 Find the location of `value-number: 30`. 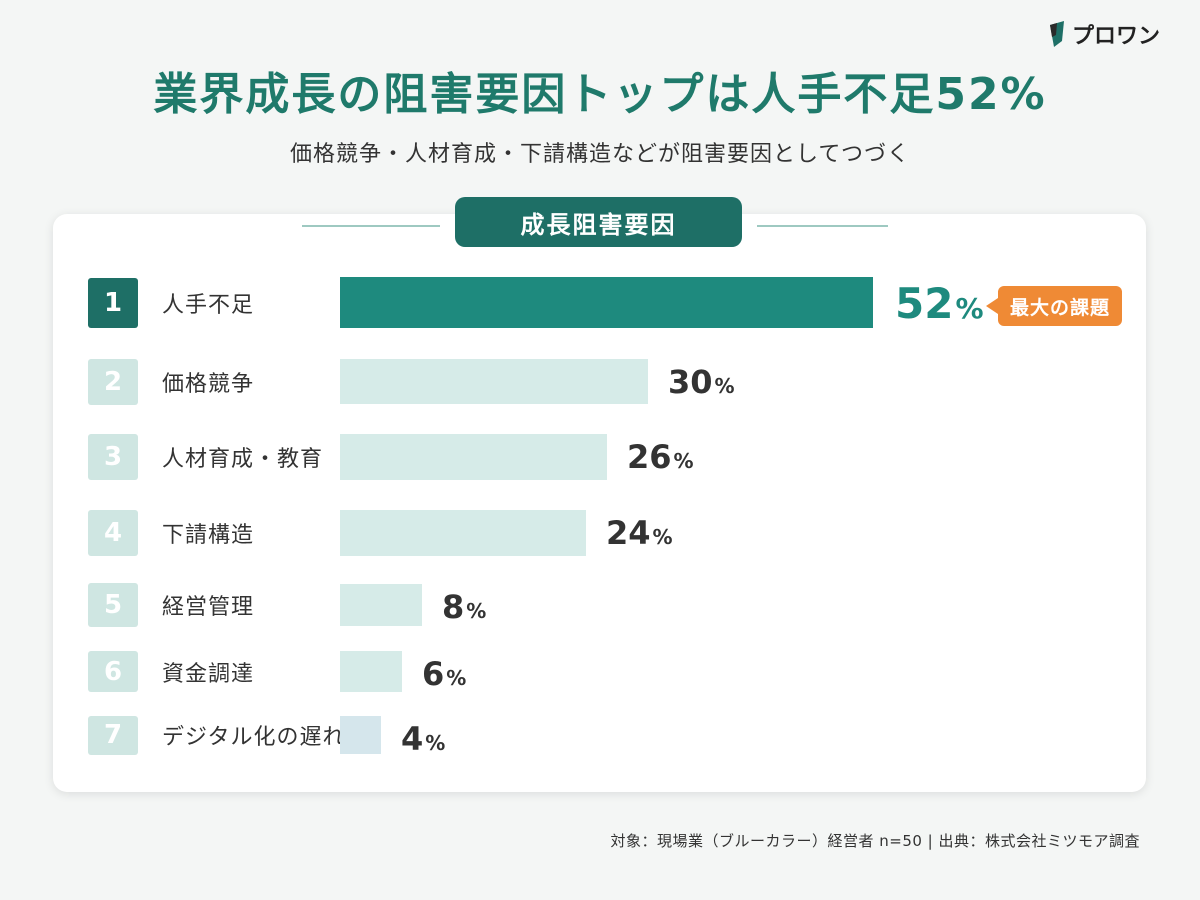

value-number: 30 is located at coordinates (690, 382).